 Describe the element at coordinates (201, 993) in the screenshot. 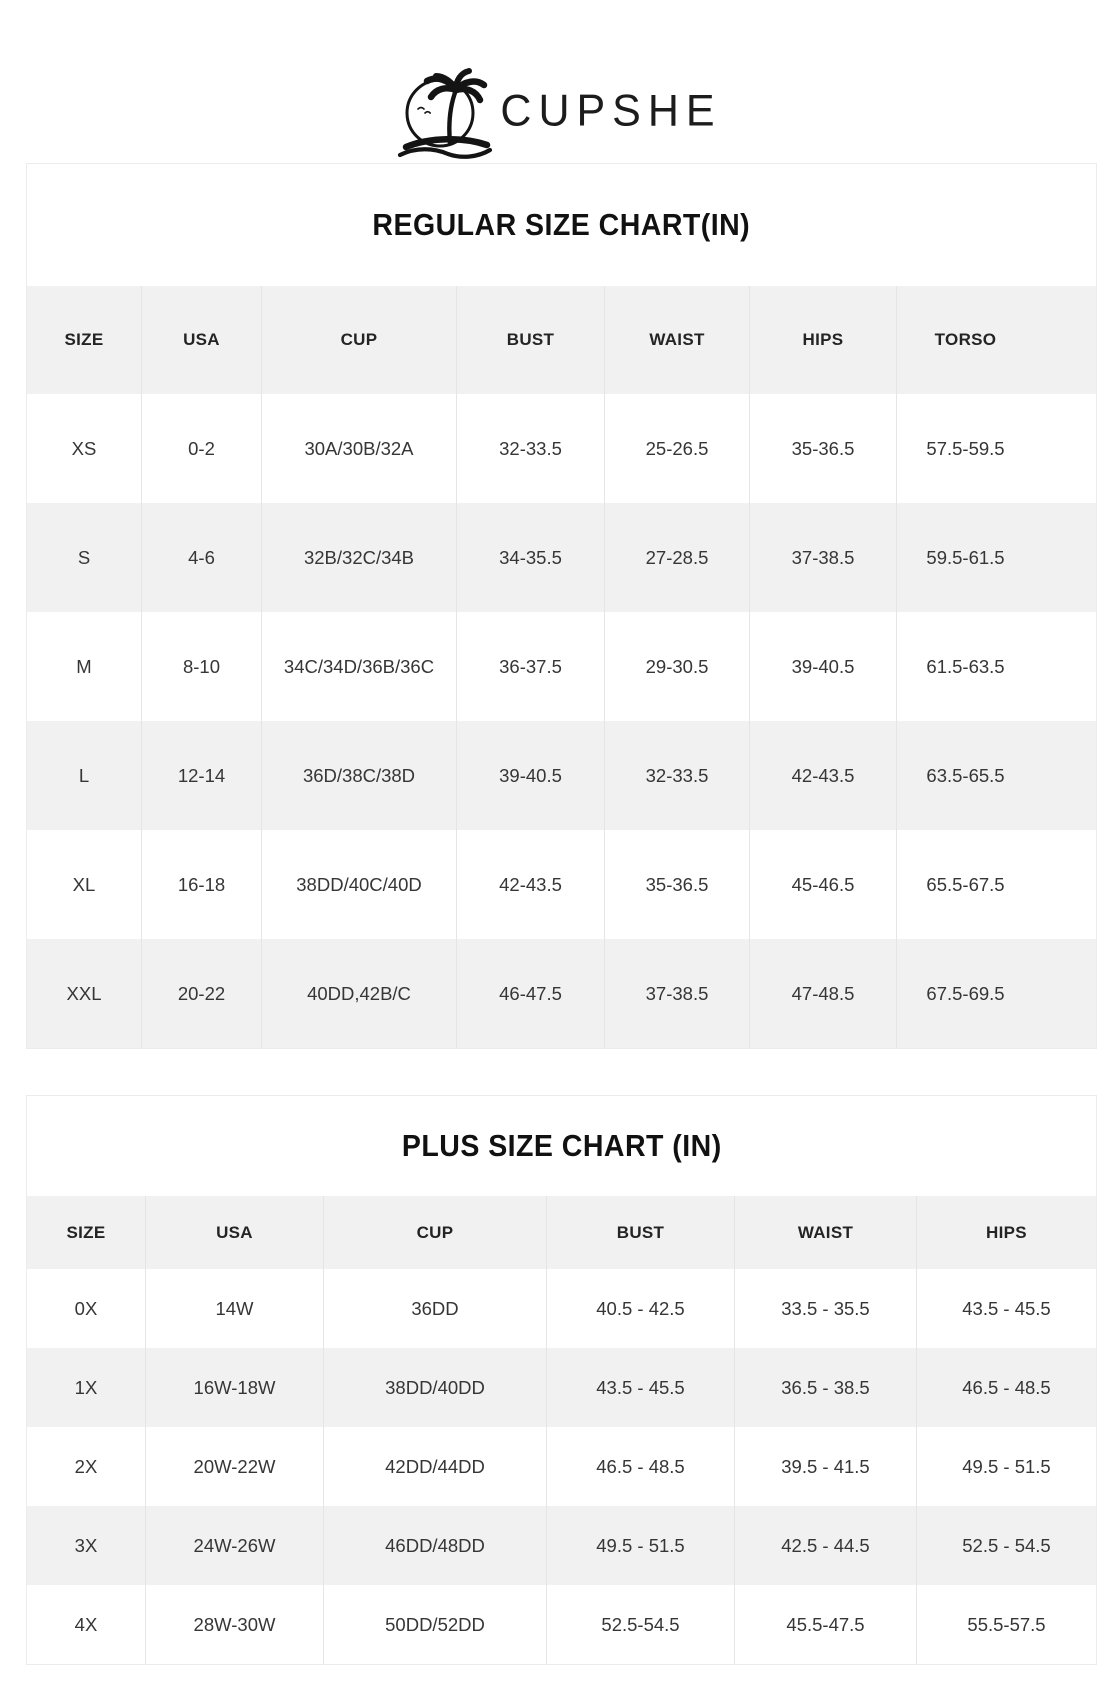

I see `value-cell: 20-22` at that location.